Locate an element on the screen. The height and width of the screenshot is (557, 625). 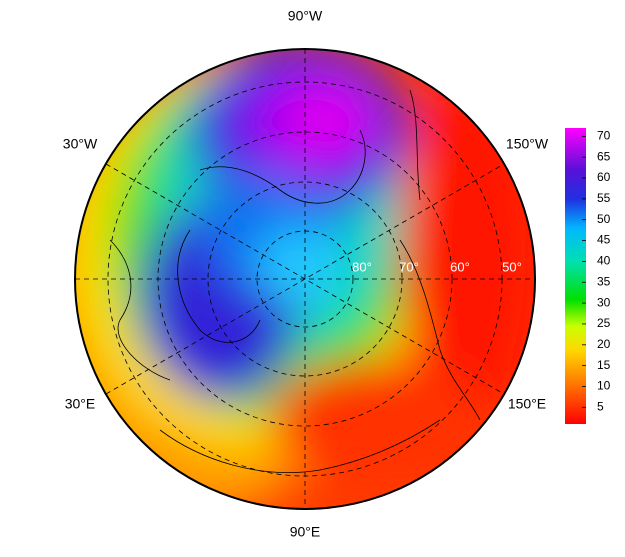
latitude-label: 60° is located at coordinates (460, 266).